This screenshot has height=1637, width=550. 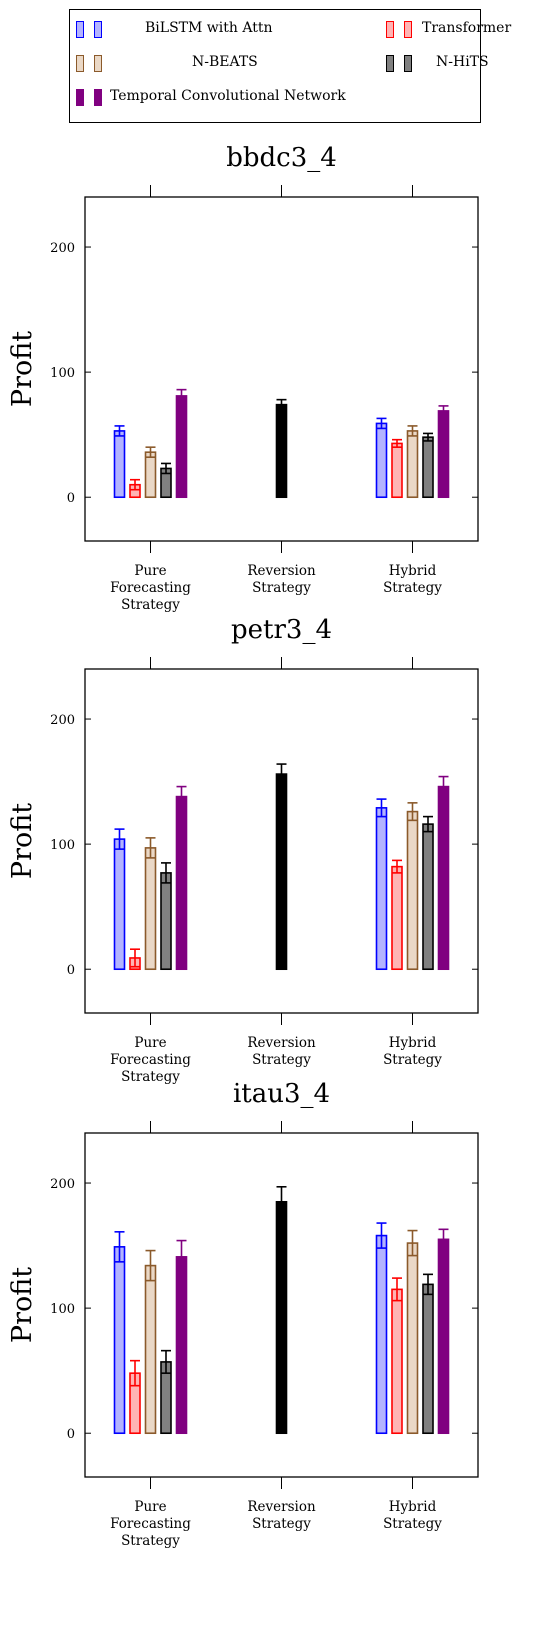 I want to click on chart-title: itau3_4, so click(x=281, y=1094).